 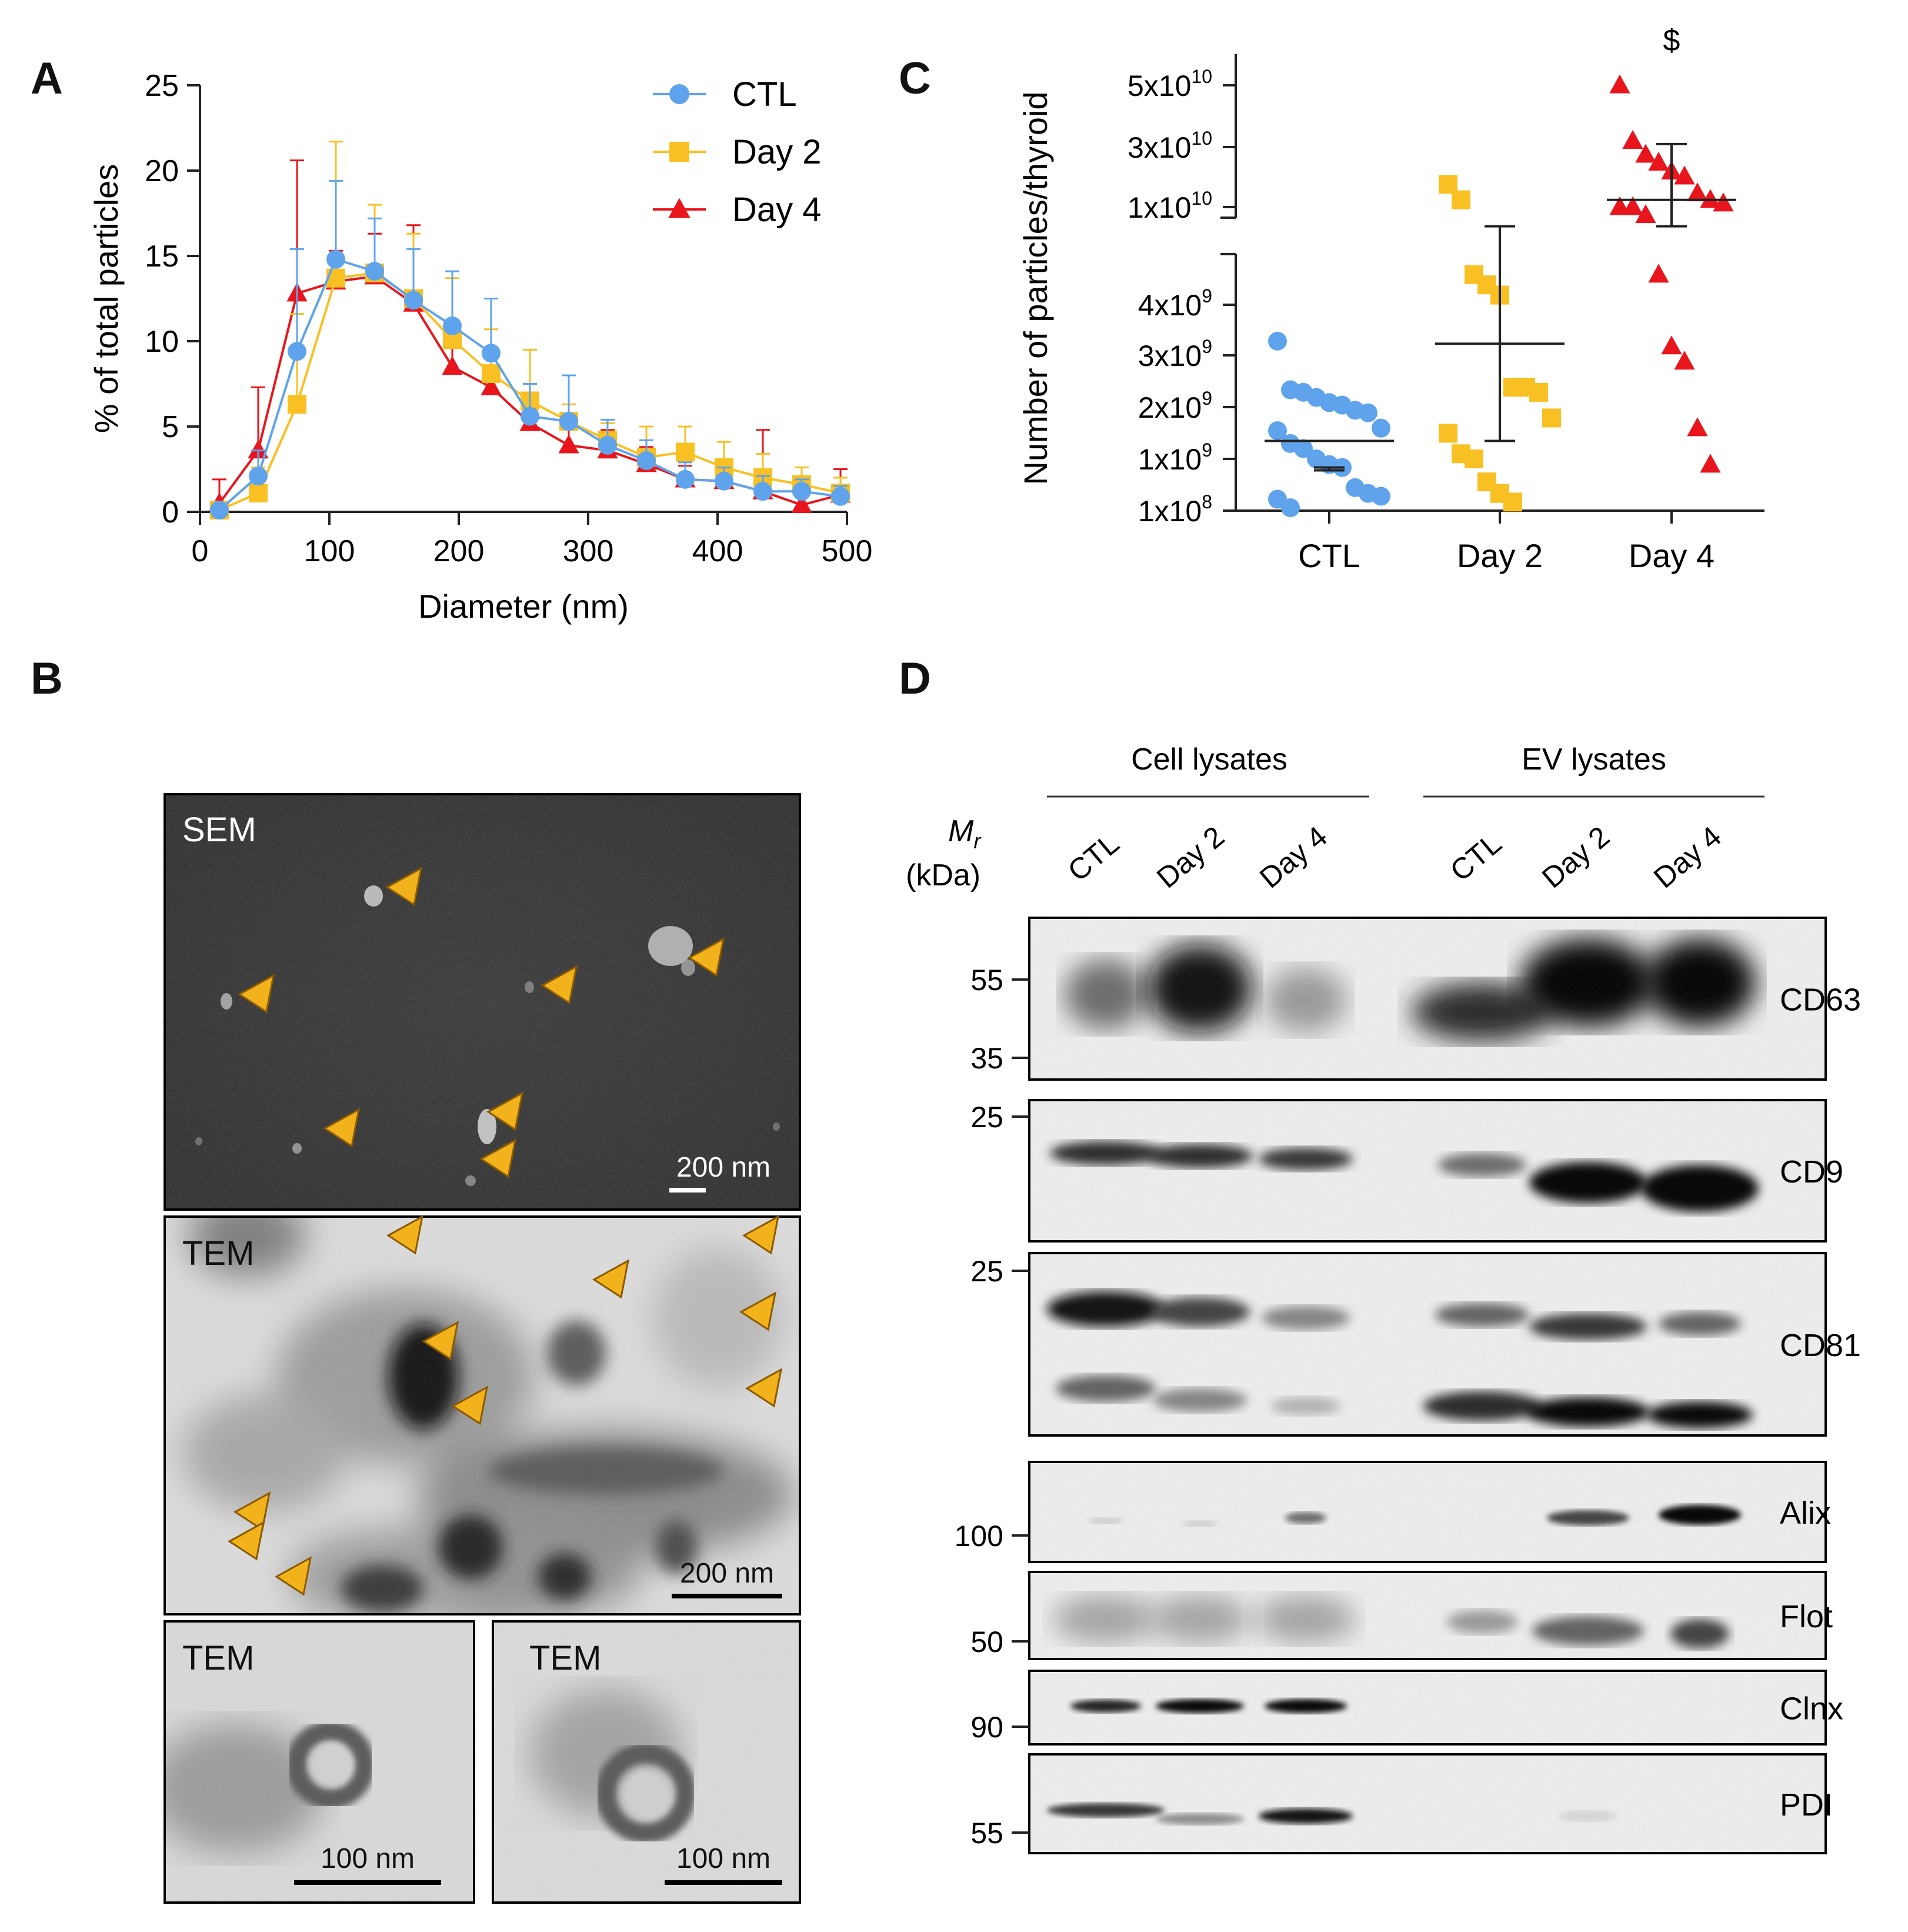 What do you see at coordinates (162, 86) in the screenshot?
I see `a-y-tick-label: 25` at bounding box center [162, 86].